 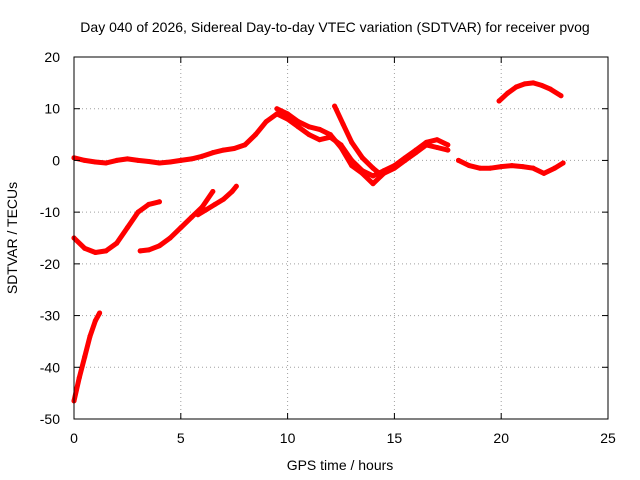 I want to click on y-tick-label: -50, so click(x=50, y=419).